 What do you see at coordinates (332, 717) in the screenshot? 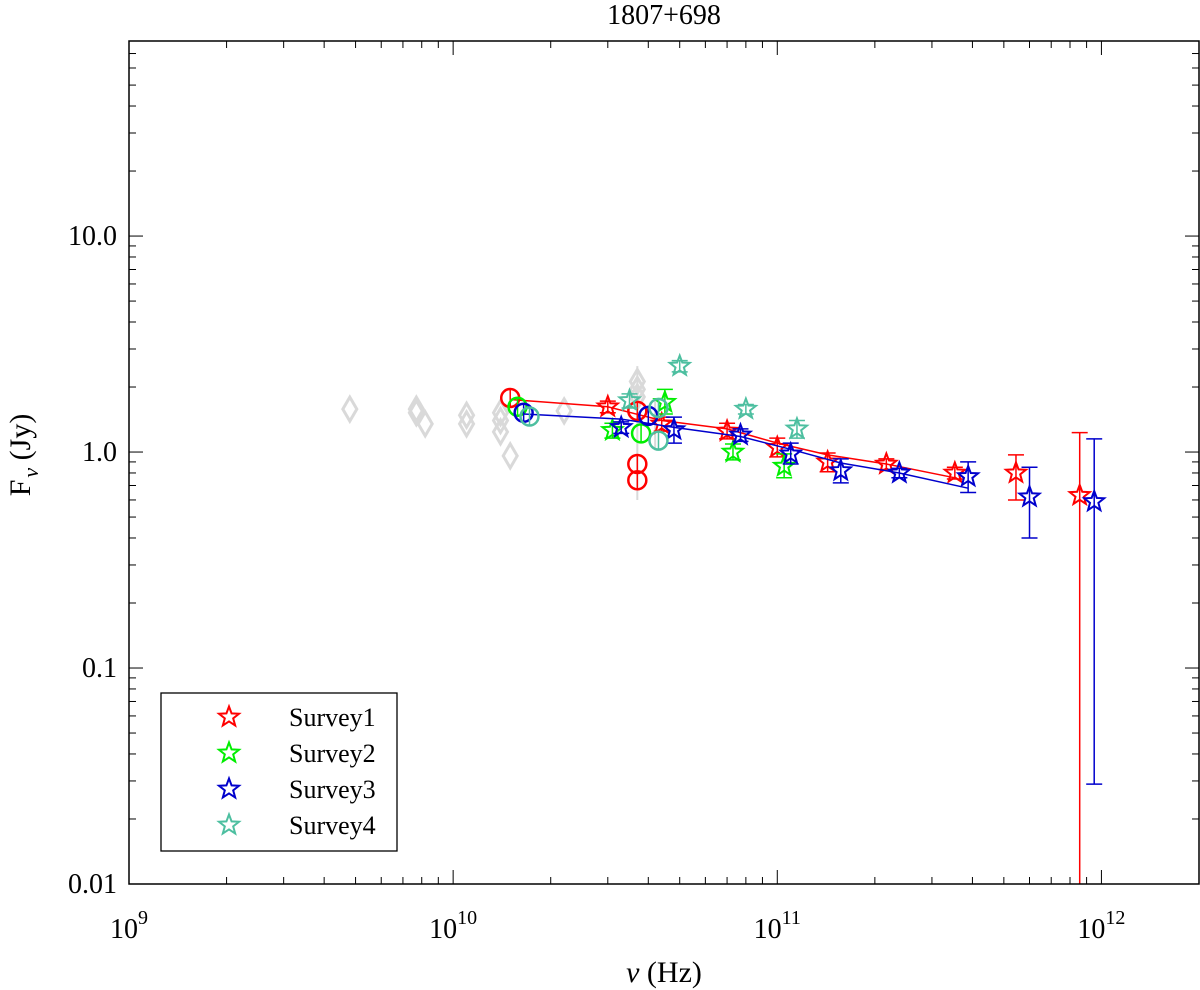
I see `legend-label-survey1: Survey1` at bounding box center [332, 717].